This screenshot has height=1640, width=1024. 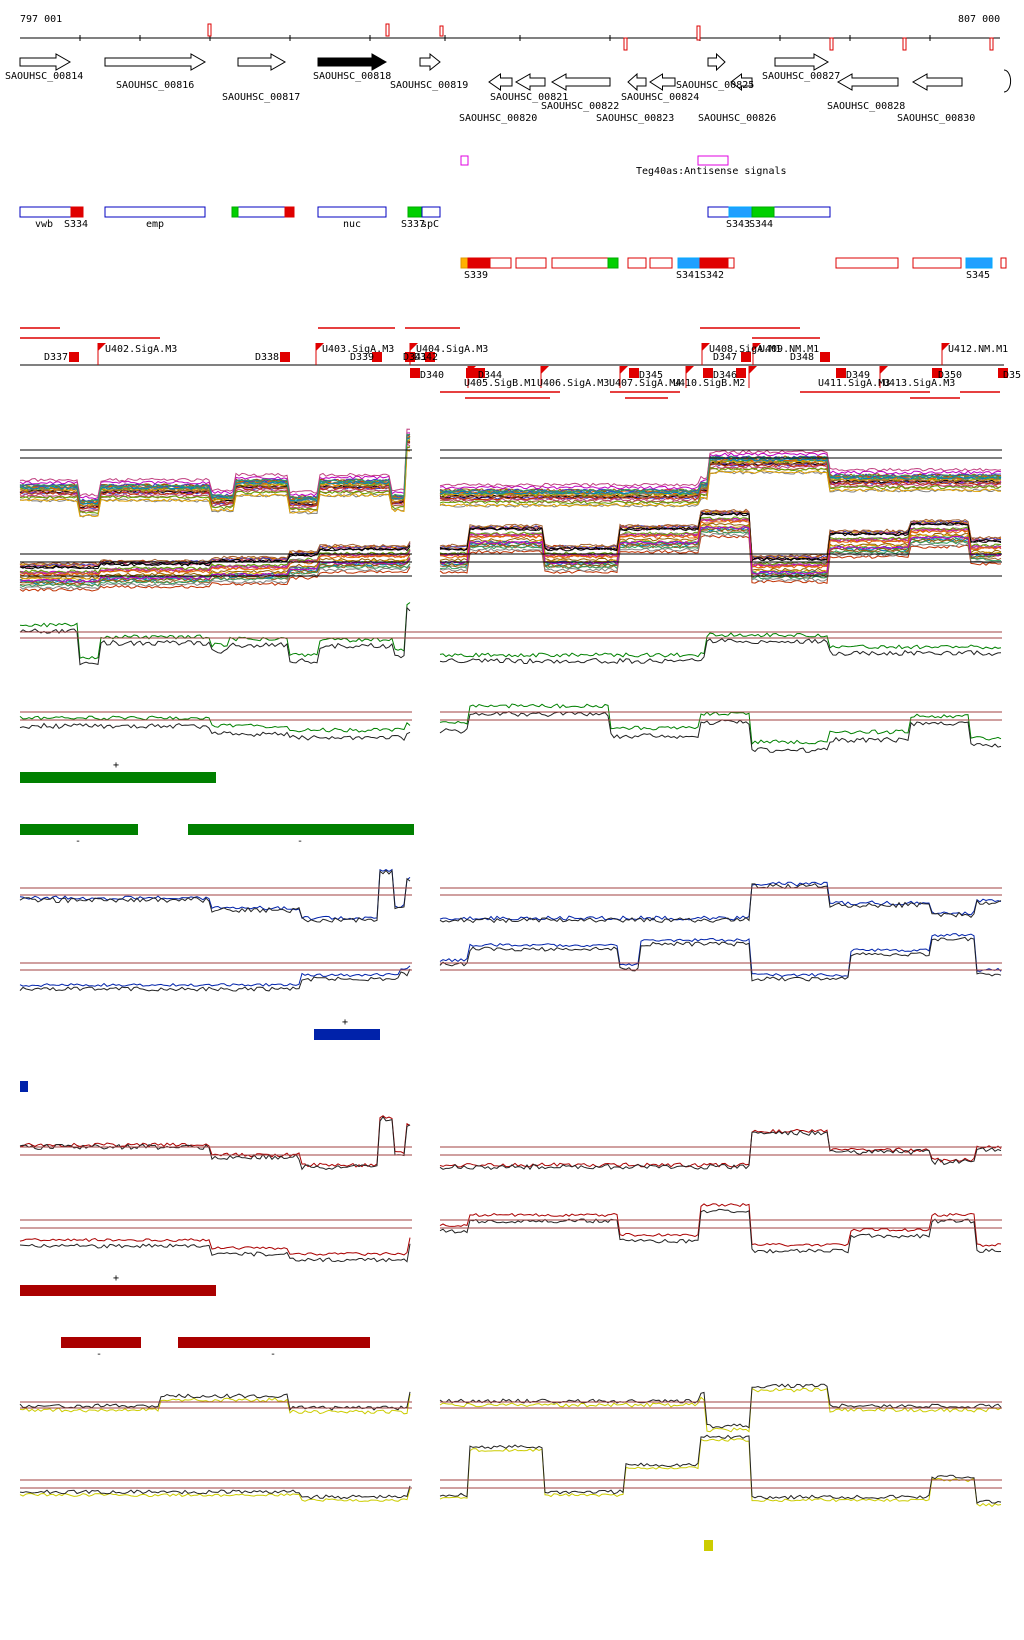 I want to click on gene-label: SAOUHSC_00814, so click(x=44, y=76).